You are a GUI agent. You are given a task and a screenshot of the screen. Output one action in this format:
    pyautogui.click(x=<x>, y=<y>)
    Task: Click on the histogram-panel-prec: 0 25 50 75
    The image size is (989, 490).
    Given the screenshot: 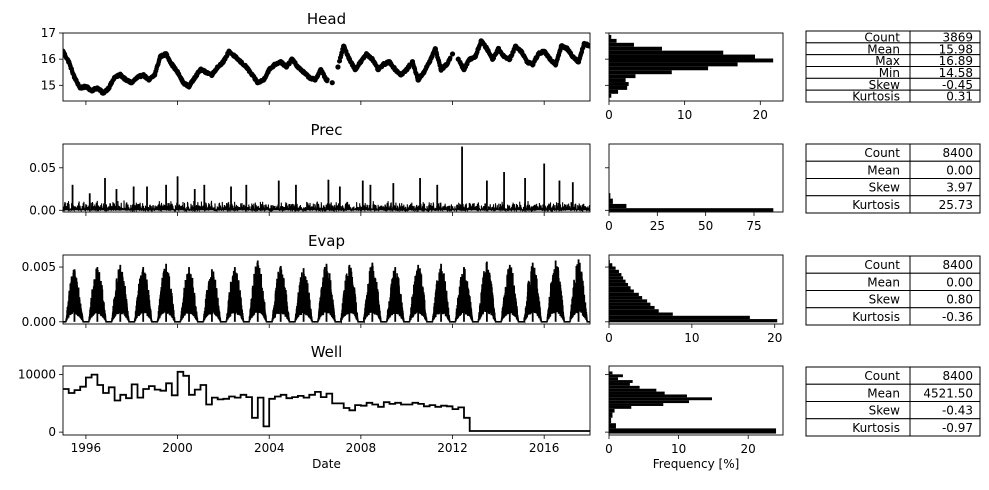 What is the action you would take?
    pyautogui.click(x=694, y=188)
    